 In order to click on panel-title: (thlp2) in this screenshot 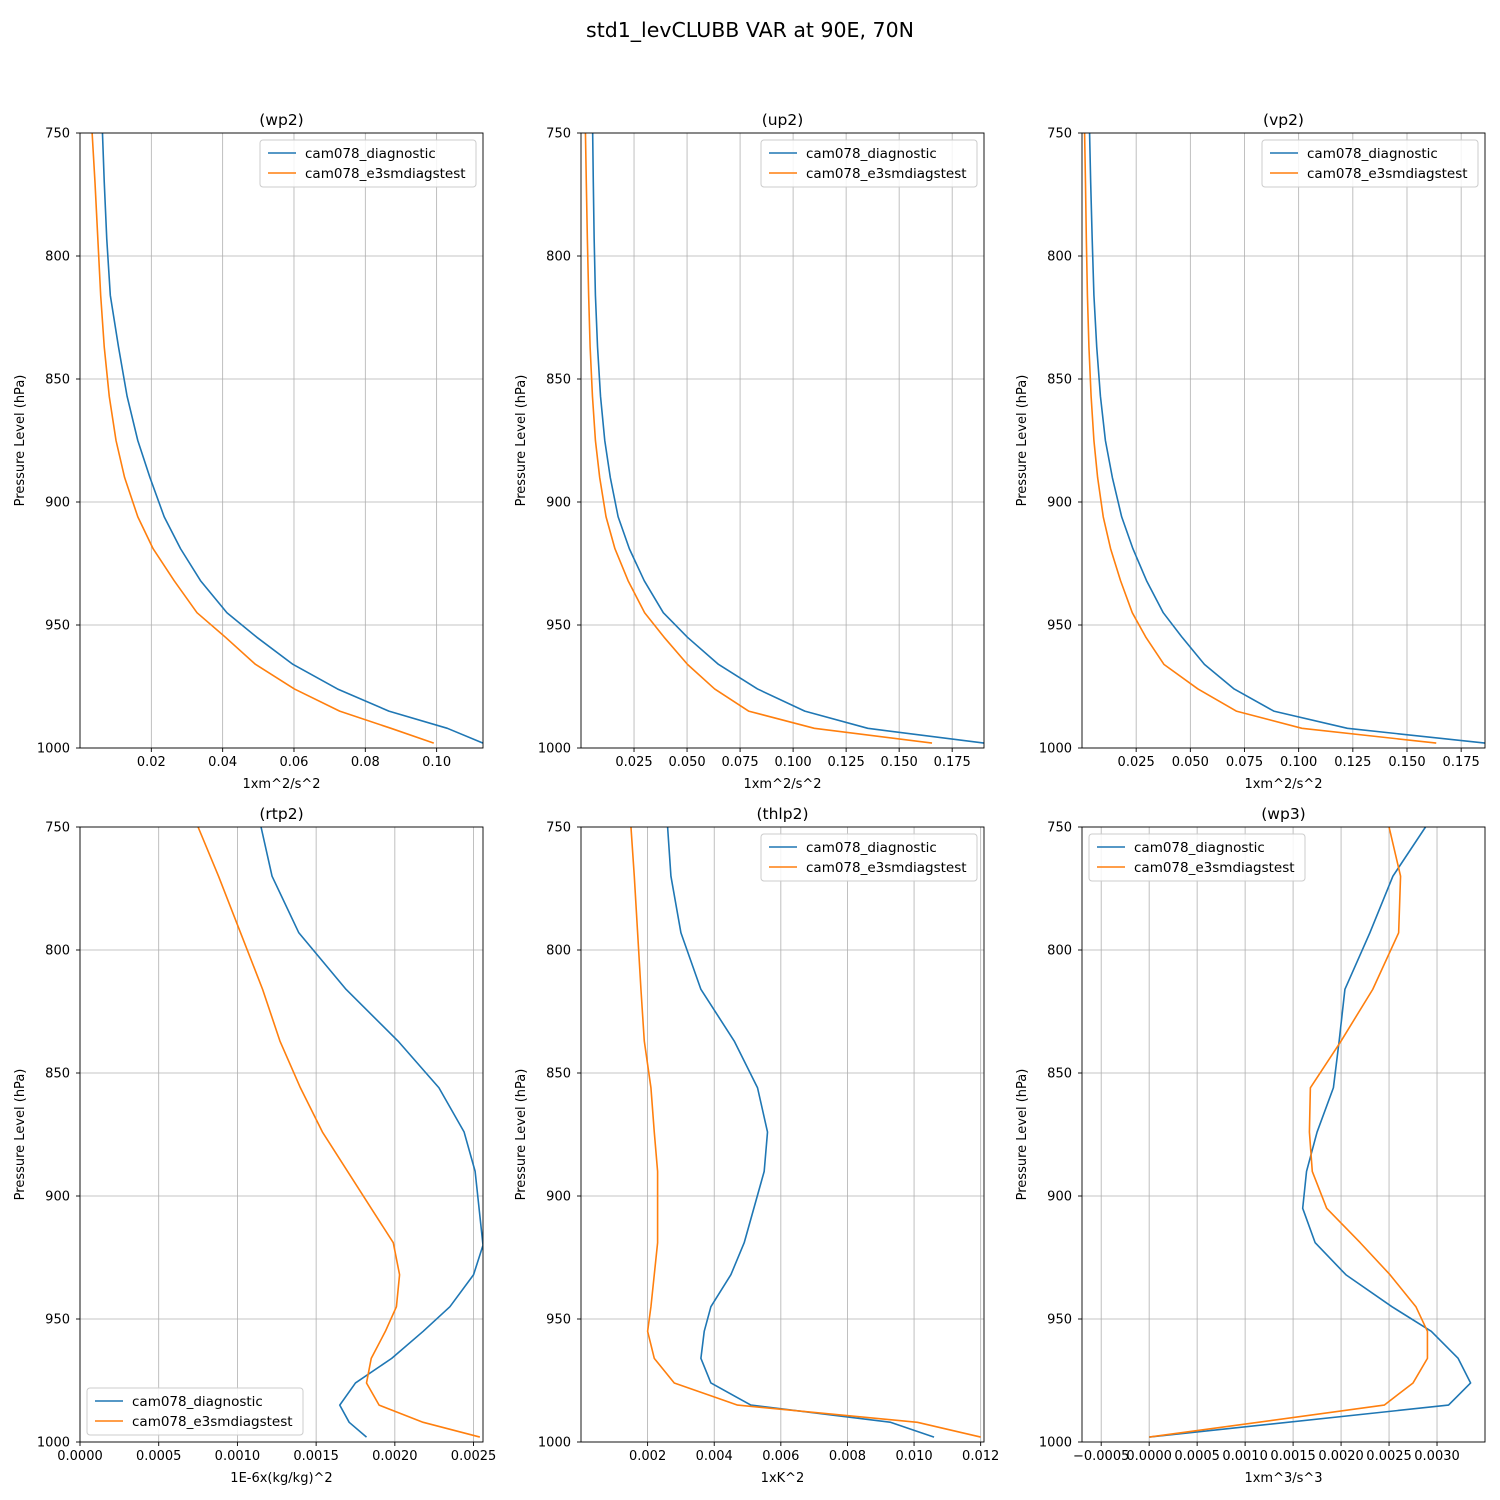, I will do `click(782, 814)`.